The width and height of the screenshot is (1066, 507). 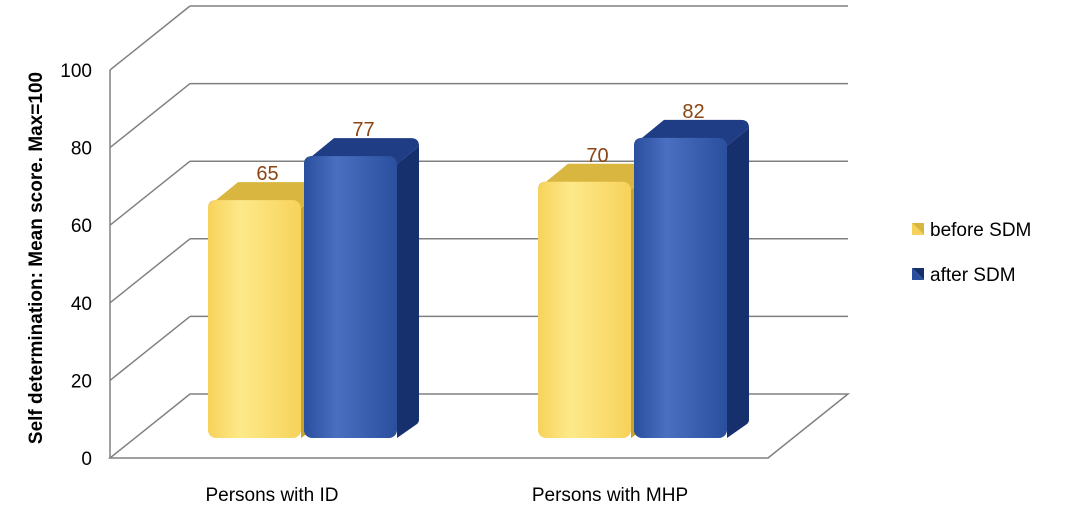 What do you see at coordinates (81, 149) in the screenshot?
I see `y-tick-label: 80` at bounding box center [81, 149].